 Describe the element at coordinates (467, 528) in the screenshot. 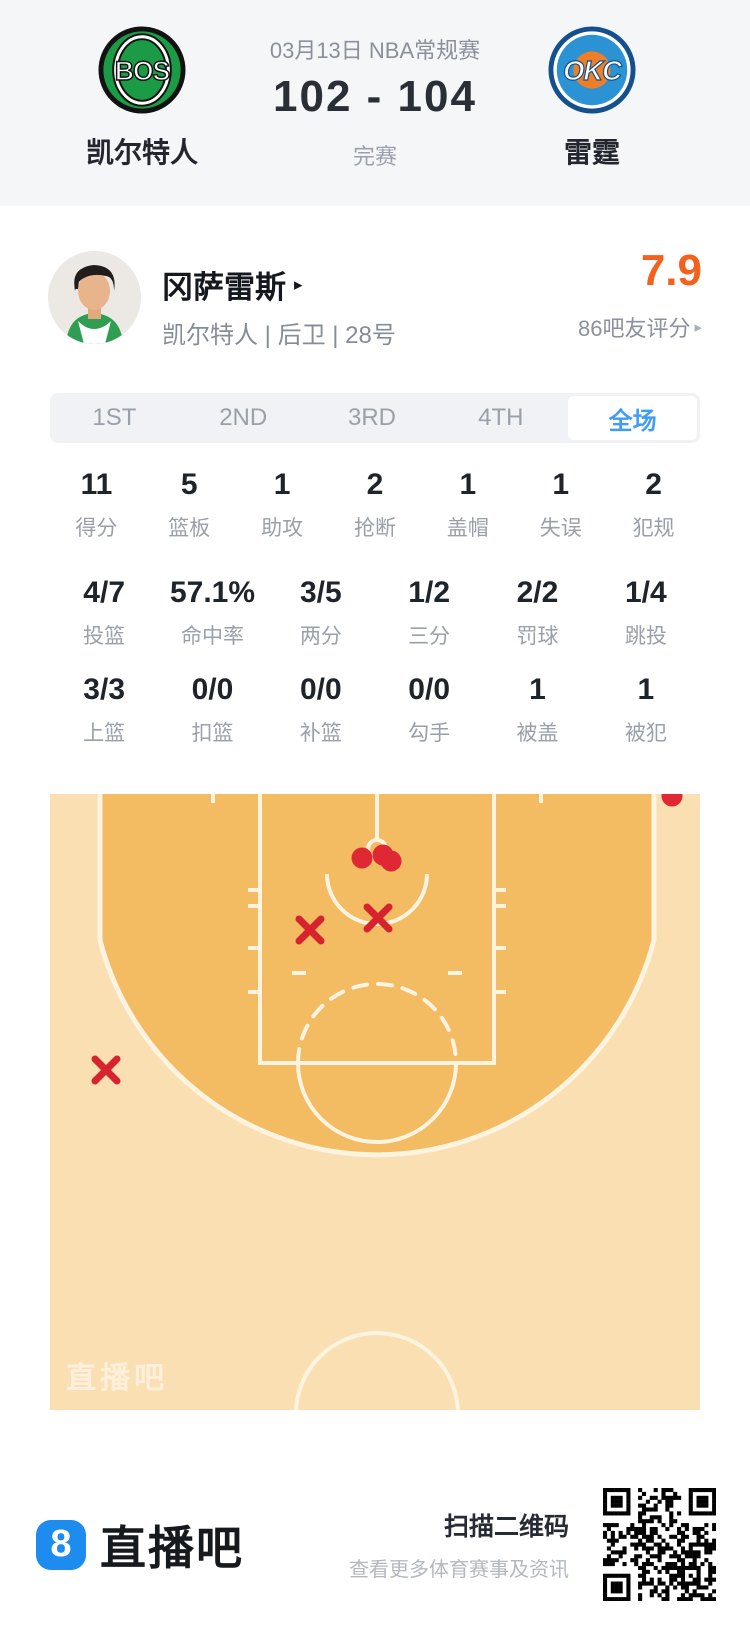

I see `stat-label: 盖帽` at that location.